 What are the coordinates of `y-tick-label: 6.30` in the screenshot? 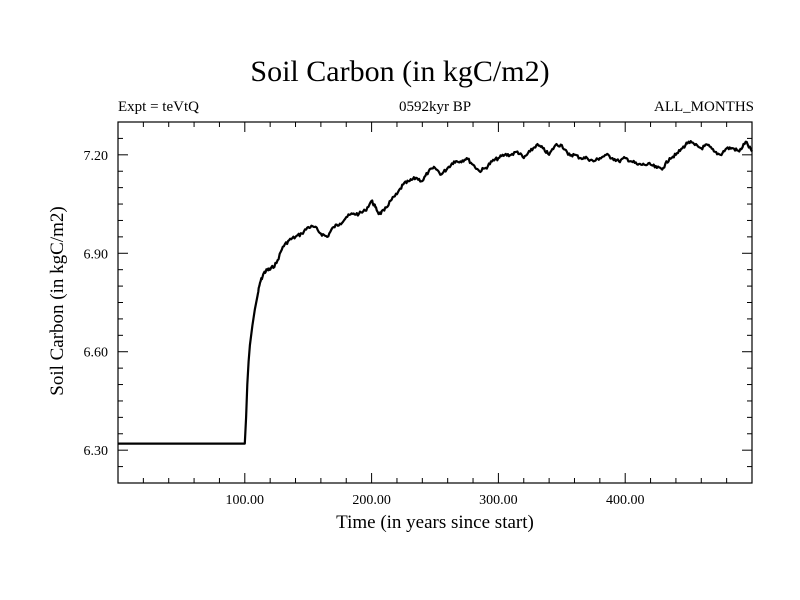 It's located at (96, 451).